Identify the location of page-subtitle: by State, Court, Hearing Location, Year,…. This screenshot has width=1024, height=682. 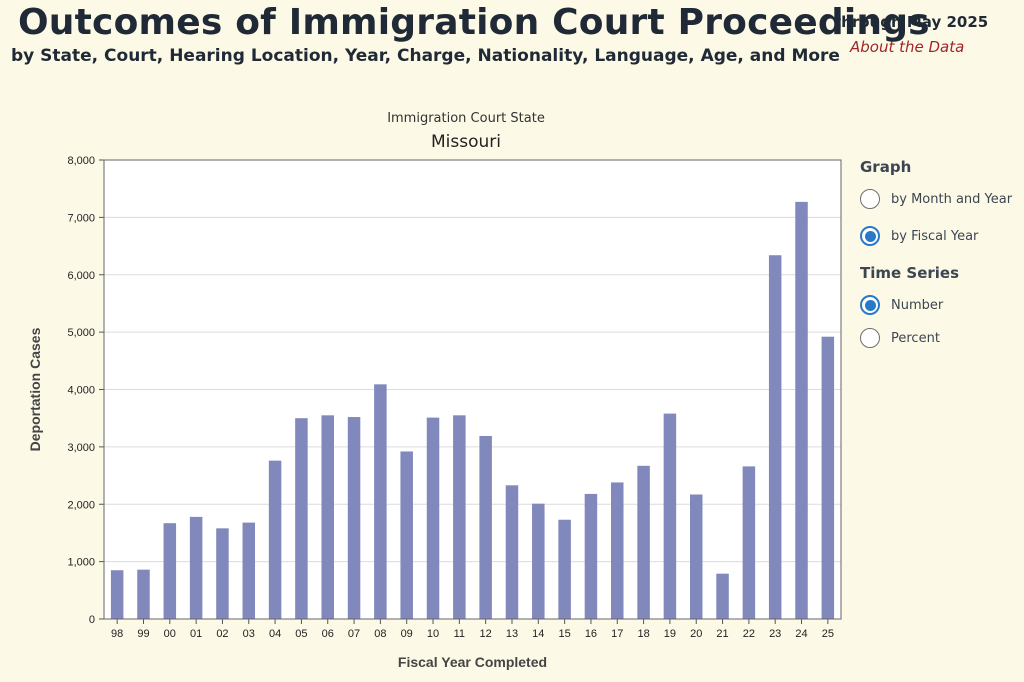
(425, 56).